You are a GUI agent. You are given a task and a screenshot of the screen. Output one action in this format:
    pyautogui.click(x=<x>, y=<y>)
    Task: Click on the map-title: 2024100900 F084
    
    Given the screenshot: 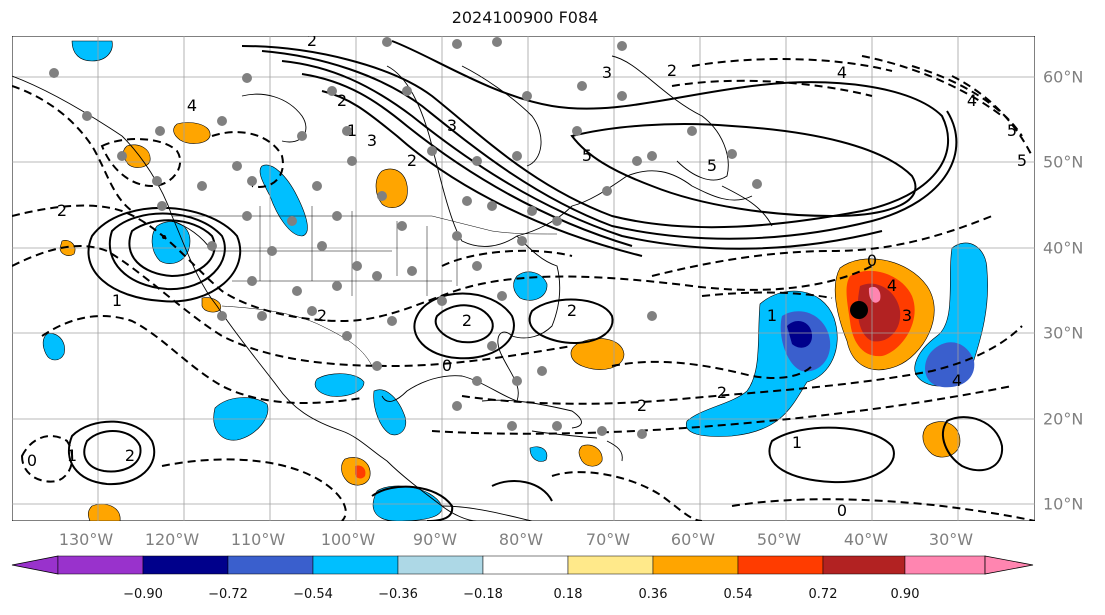 What is the action you would take?
    pyautogui.click(x=525, y=17)
    